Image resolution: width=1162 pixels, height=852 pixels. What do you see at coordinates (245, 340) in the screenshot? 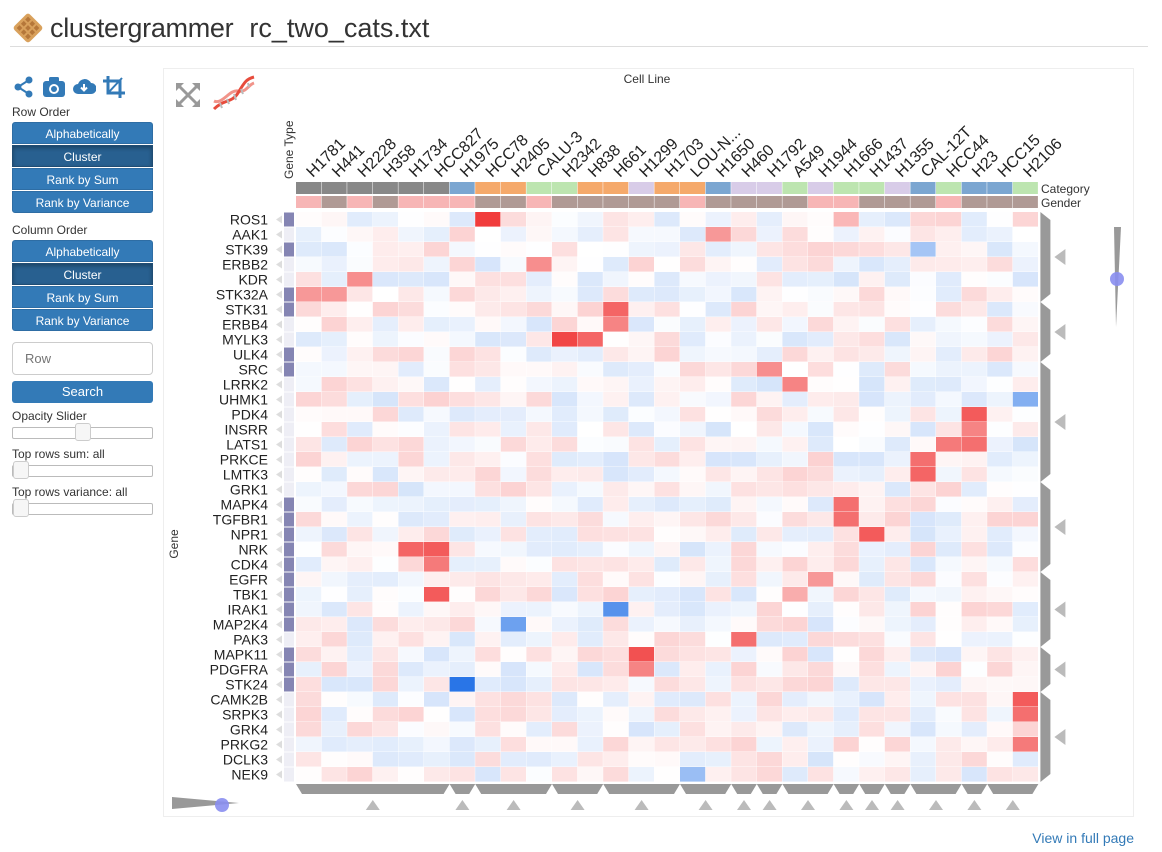
I see `row-label: MYLK3` at bounding box center [245, 340].